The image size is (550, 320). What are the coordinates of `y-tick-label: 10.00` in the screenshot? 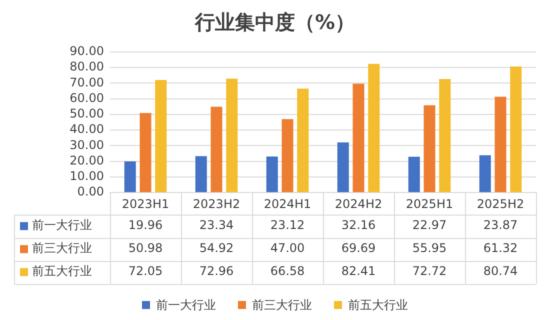 It's located at (87, 176).